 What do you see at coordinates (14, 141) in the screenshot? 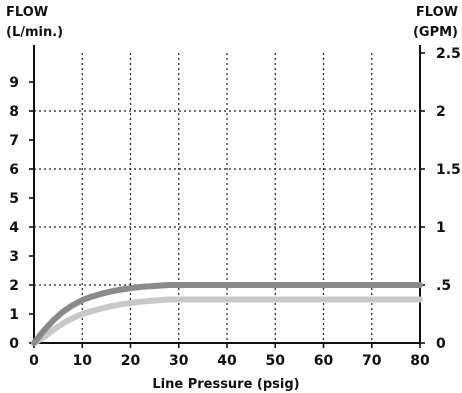
I see `left-tick-label: 7` at bounding box center [14, 141].